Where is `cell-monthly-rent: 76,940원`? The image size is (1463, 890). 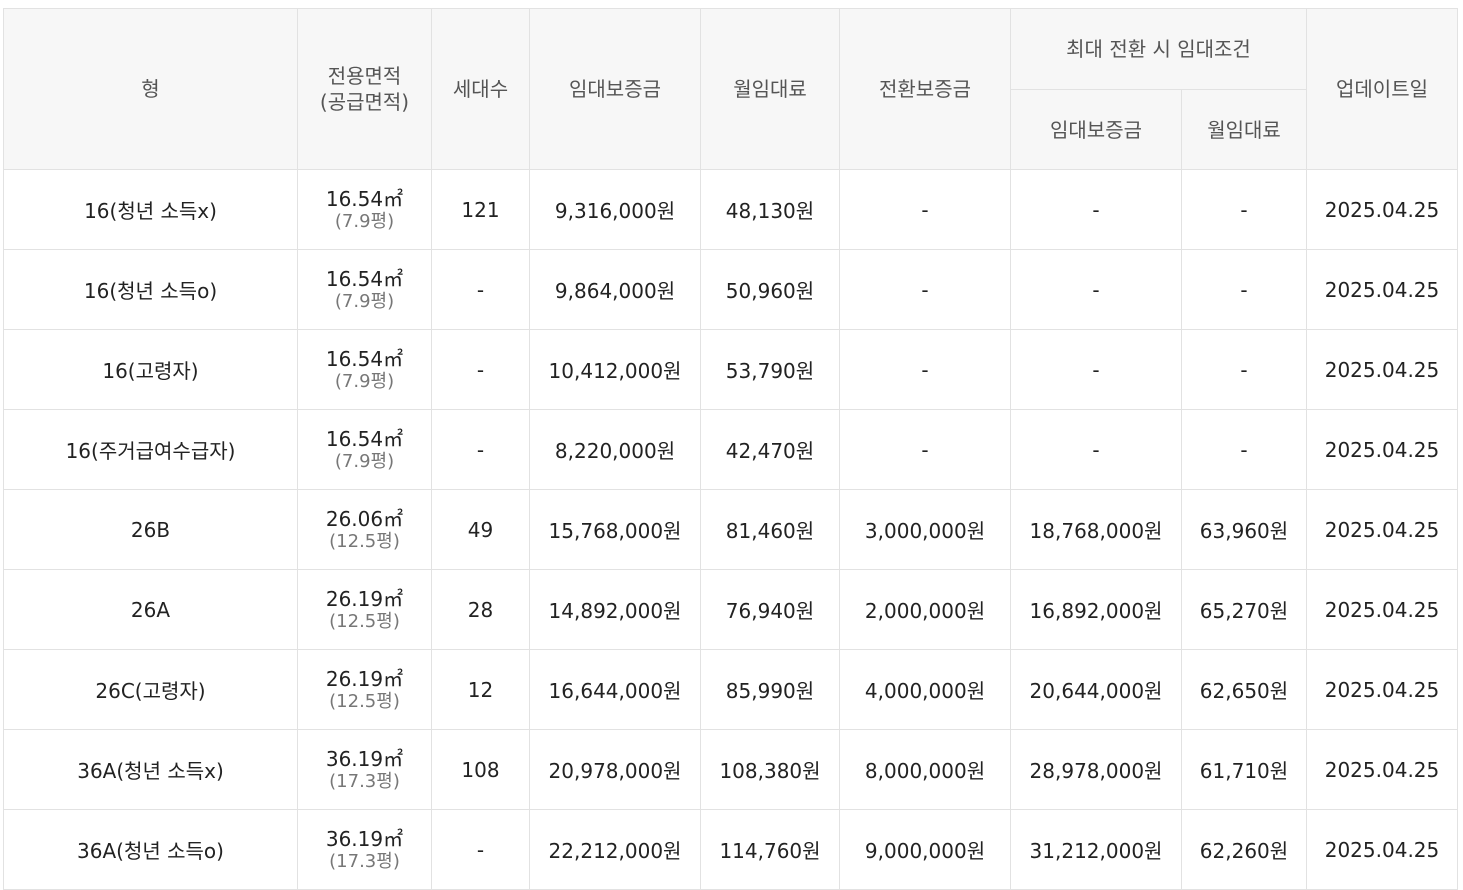 cell-monthly-rent: 76,940원 is located at coordinates (770, 609).